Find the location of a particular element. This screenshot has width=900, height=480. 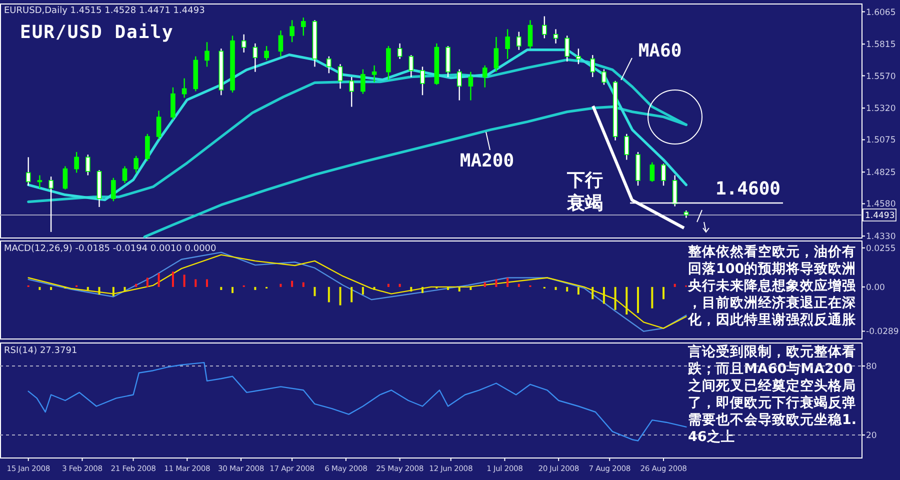

y-tick-label: 1.4825 is located at coordinates (881, 173).